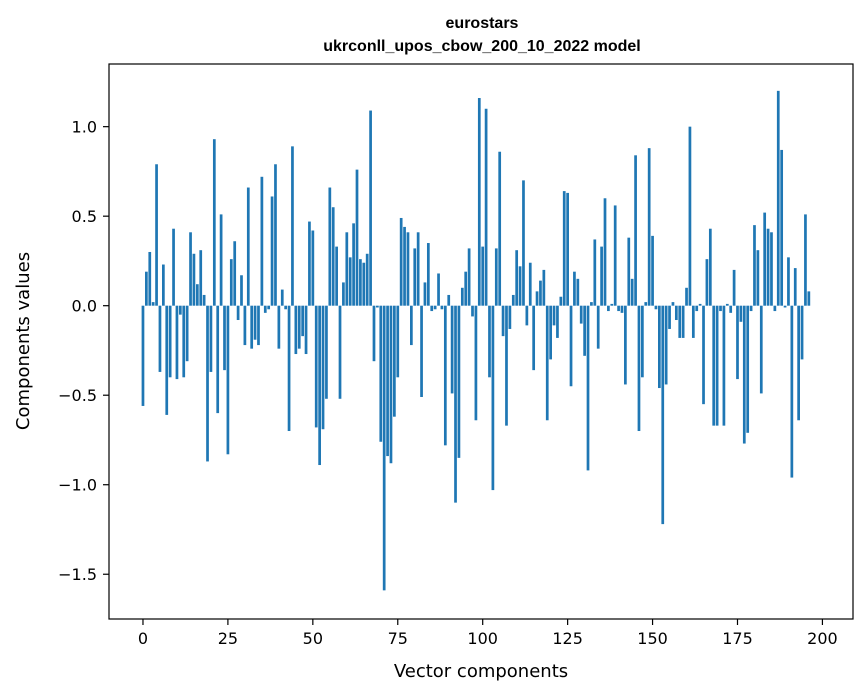 This screenshot has width=867, height=696. Describe the element at coordinates (84, 306) in the screenshot. I see `y-tick-label: 0.0` at that location.